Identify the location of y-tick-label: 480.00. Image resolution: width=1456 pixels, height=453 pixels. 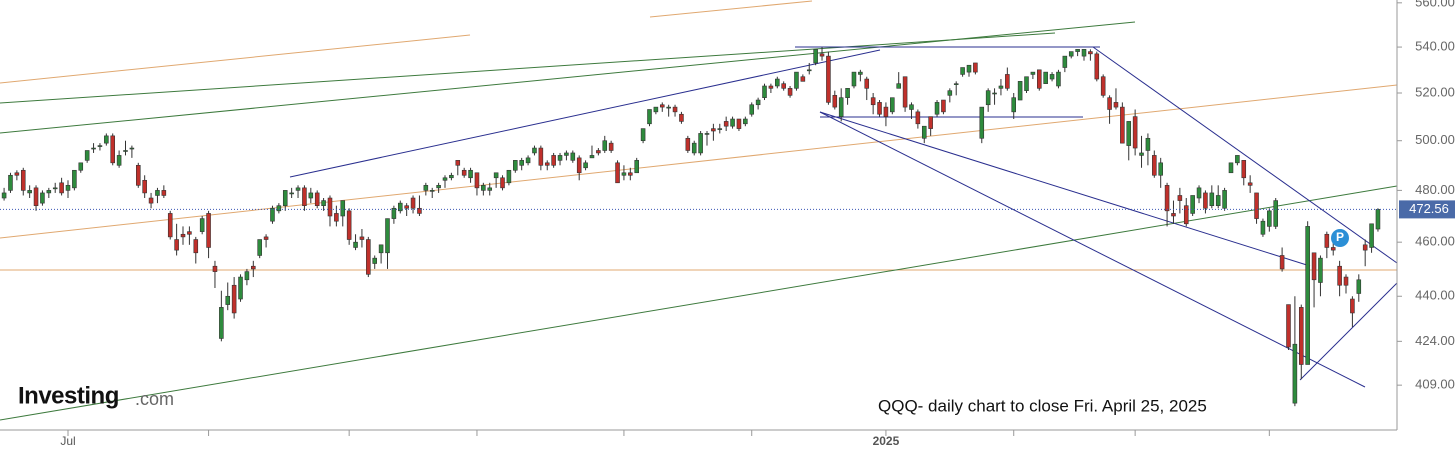
(1435, 189).